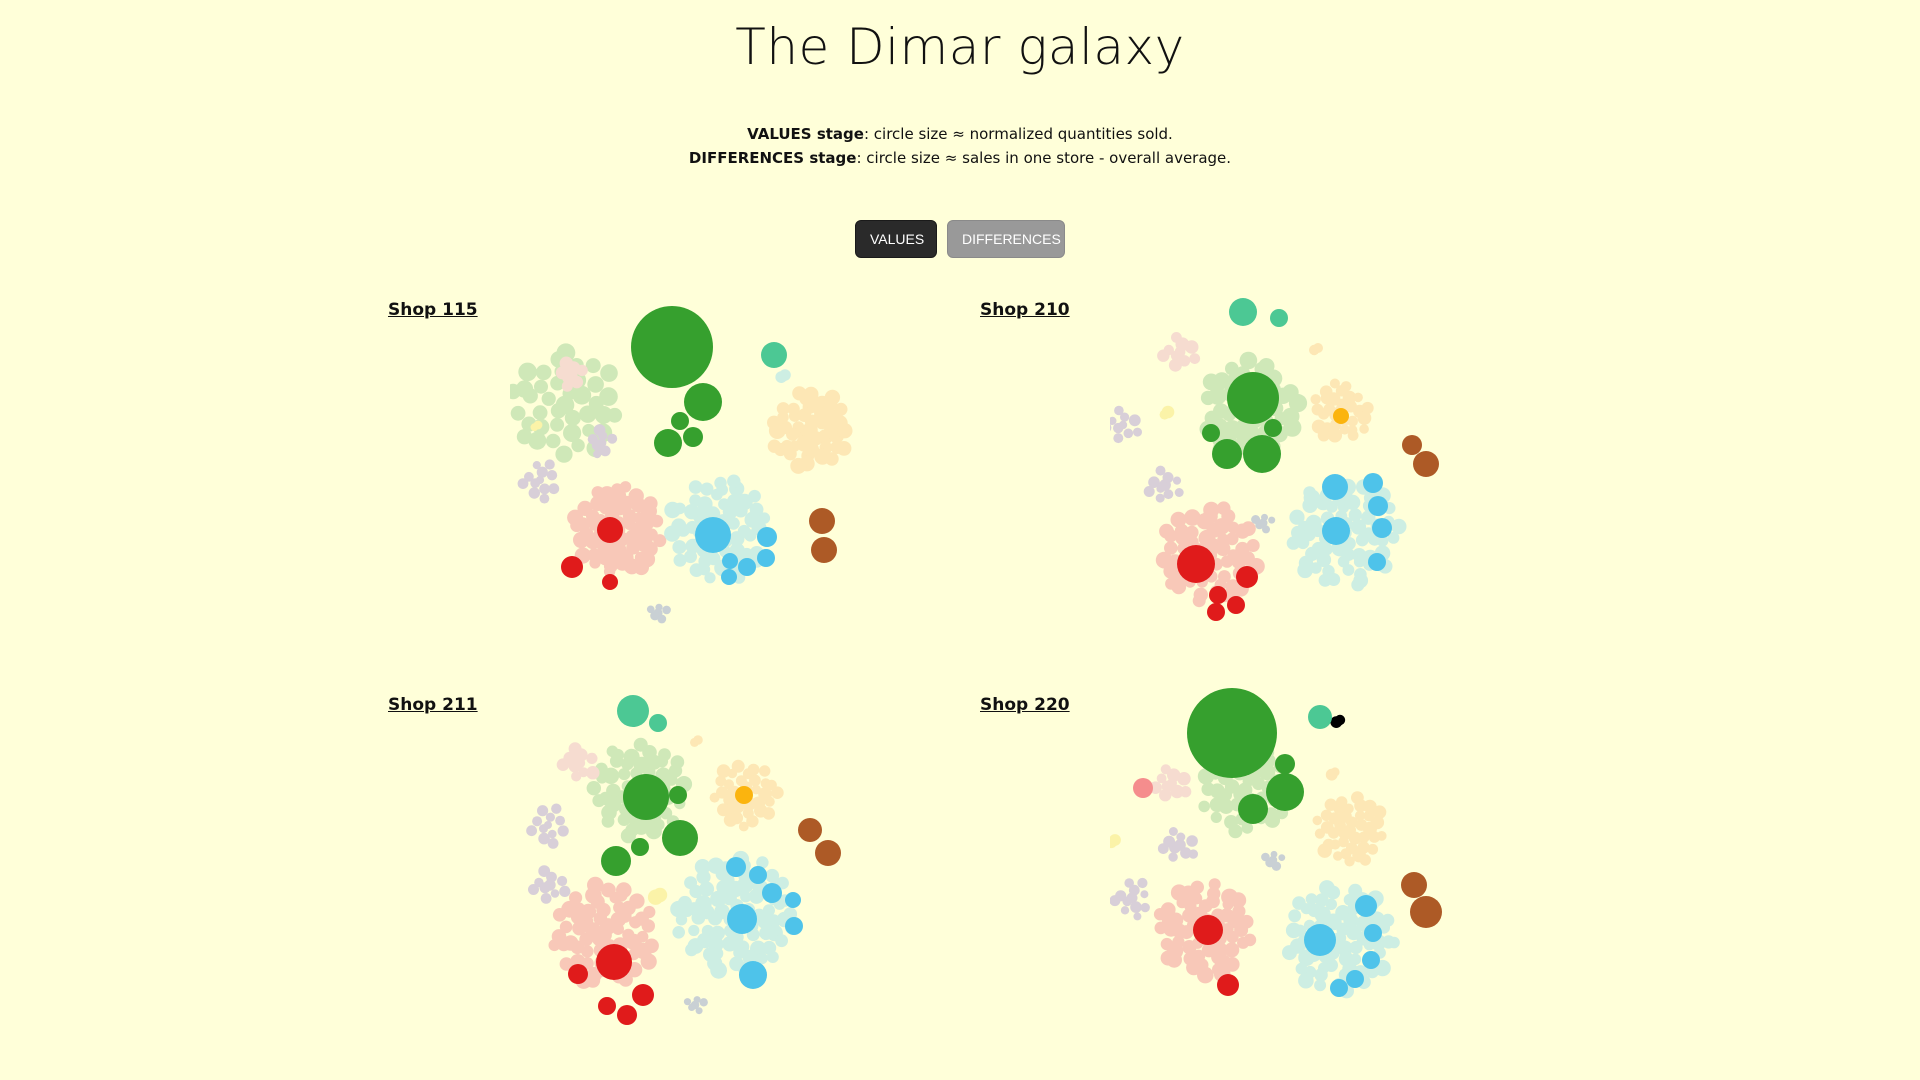 This screenshot has height=1080, width=1920. What do you see at coordinates (1006, 239) in the screenshot?
I see `differences-button: DIFFERENCES` at bounding box center [1006, 239].